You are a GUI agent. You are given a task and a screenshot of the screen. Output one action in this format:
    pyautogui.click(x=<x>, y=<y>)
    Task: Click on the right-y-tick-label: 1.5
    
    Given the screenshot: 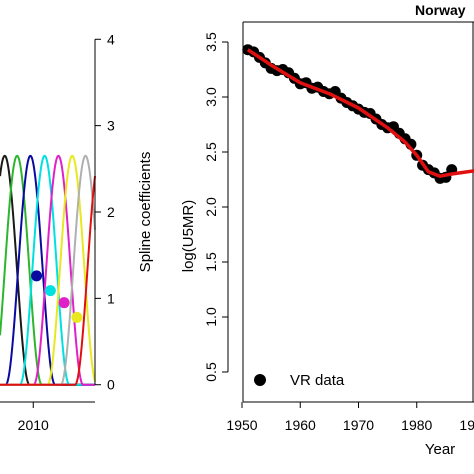 What is the action you would take?
    pyautogui.click(x=211, y=262)
    